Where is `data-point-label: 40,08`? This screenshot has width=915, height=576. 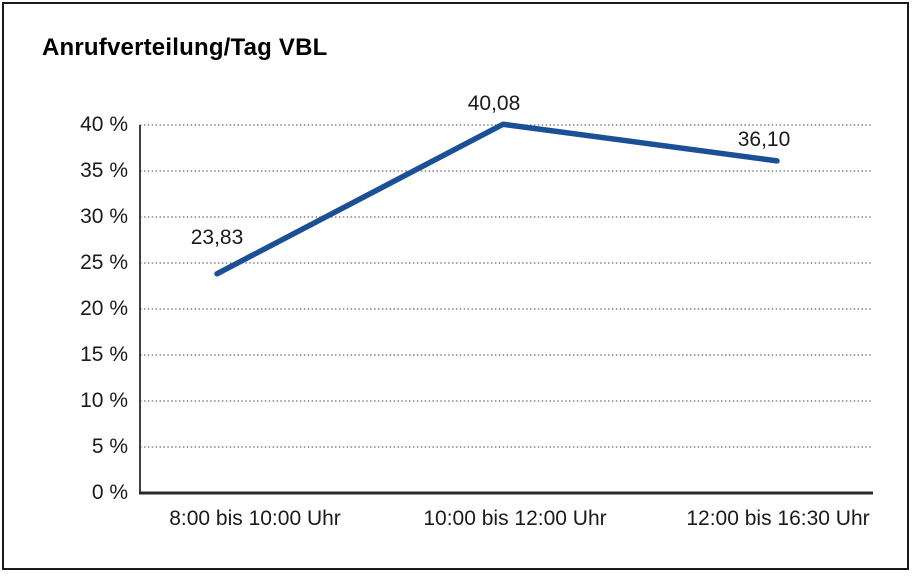 data-point-label: 40,08 is located at coordinates (494, 103).